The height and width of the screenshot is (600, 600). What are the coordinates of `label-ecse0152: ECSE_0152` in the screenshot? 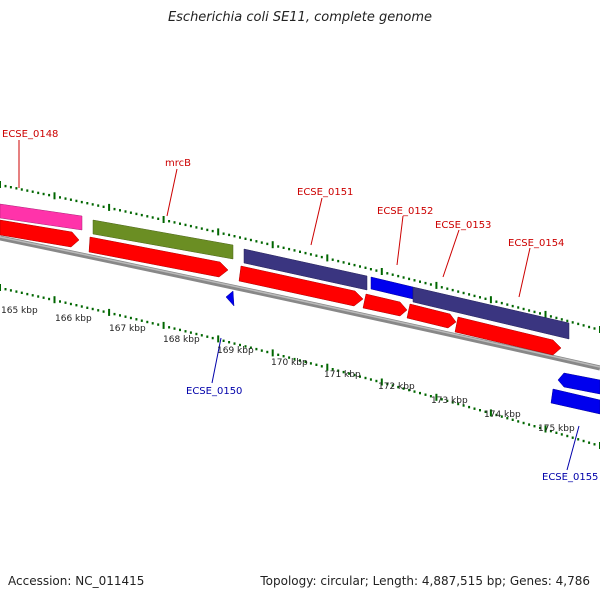 It's located at (405, 211).